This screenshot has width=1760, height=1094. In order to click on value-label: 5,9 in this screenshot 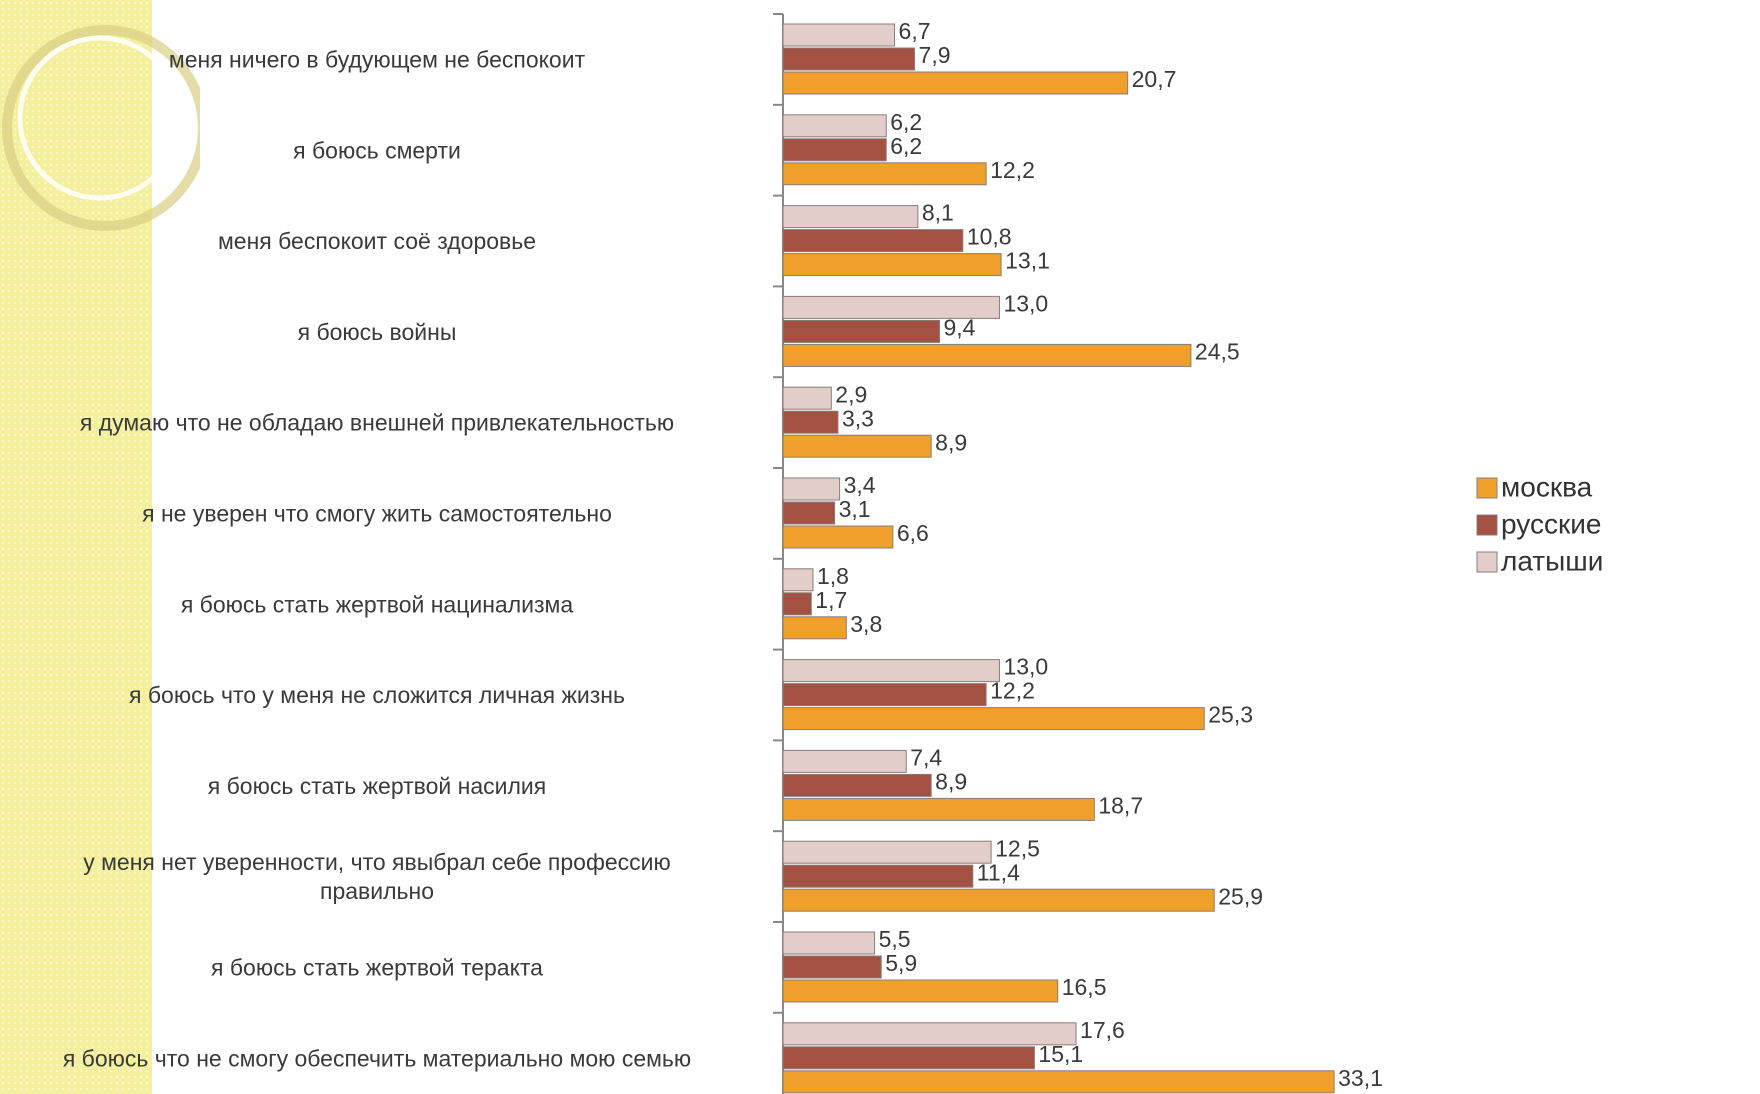, I will do `click(901, 963)`.